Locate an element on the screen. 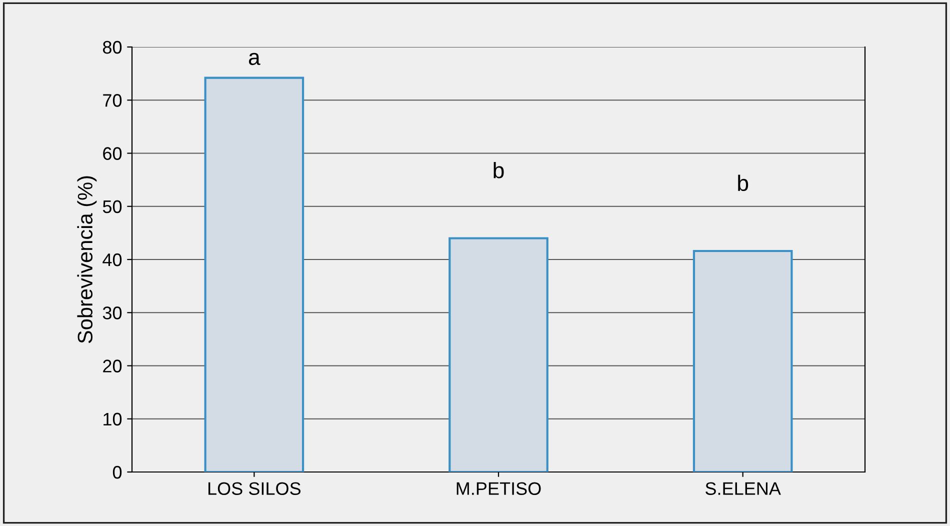 Image resolution: width=950 pixels, height=526 pixels. y-tick-label: 60 is located at coordinates (112, 153).